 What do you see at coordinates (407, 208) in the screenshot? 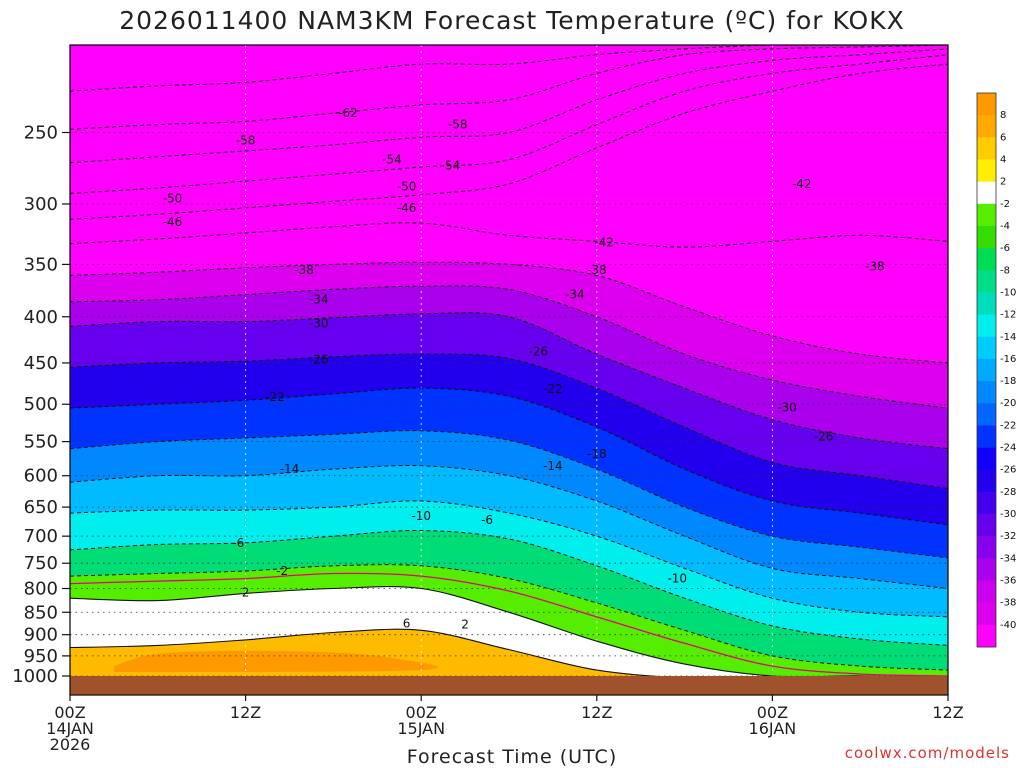
I see `contour-label: -46` at bounding box center [407, 208].